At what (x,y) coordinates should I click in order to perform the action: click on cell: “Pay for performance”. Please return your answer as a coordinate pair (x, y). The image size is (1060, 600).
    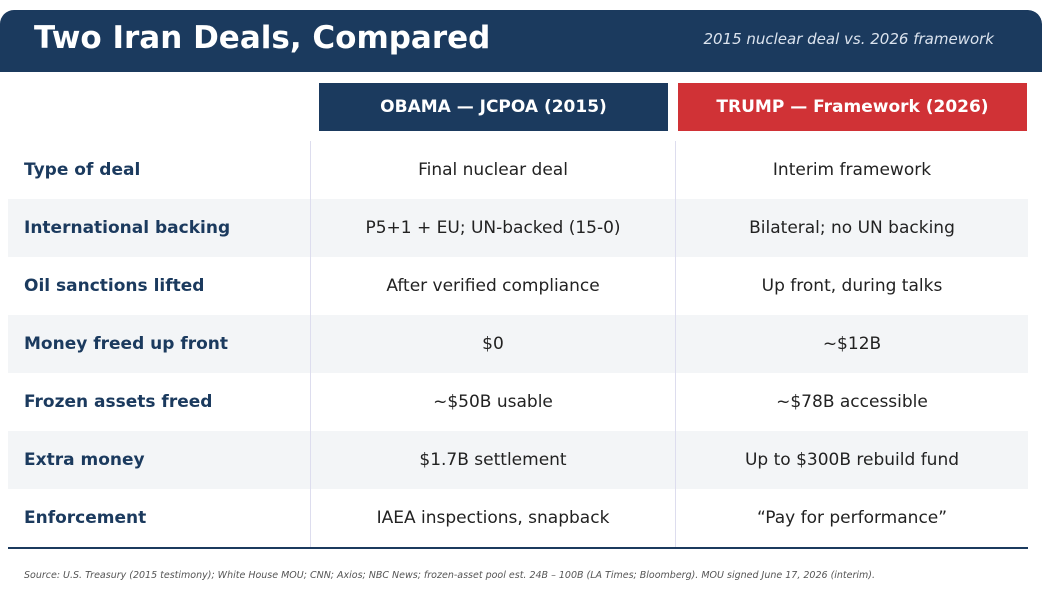
    Looking at the image, I should click on (852, 518).